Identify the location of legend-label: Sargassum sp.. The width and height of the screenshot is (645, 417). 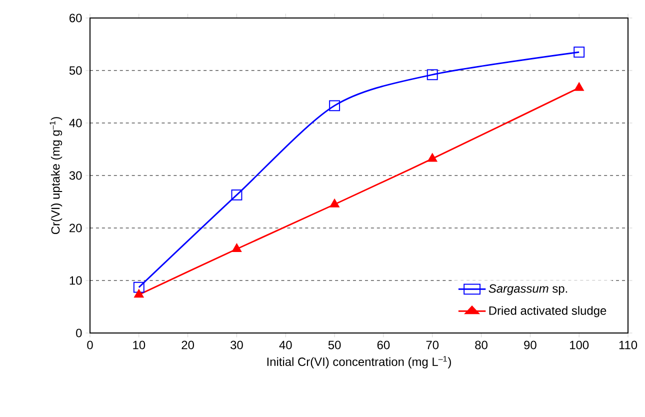
(528, 290).